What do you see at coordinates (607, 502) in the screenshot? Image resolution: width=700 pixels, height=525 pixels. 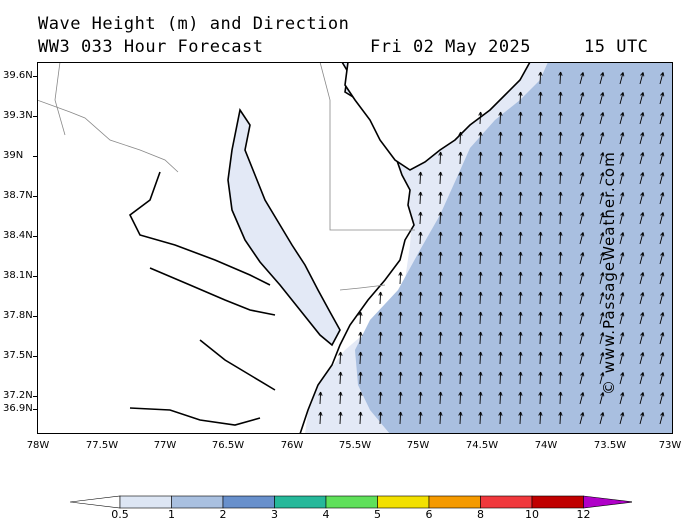 I see `colorbar-max-arrow` at bounding box center [607, 502].